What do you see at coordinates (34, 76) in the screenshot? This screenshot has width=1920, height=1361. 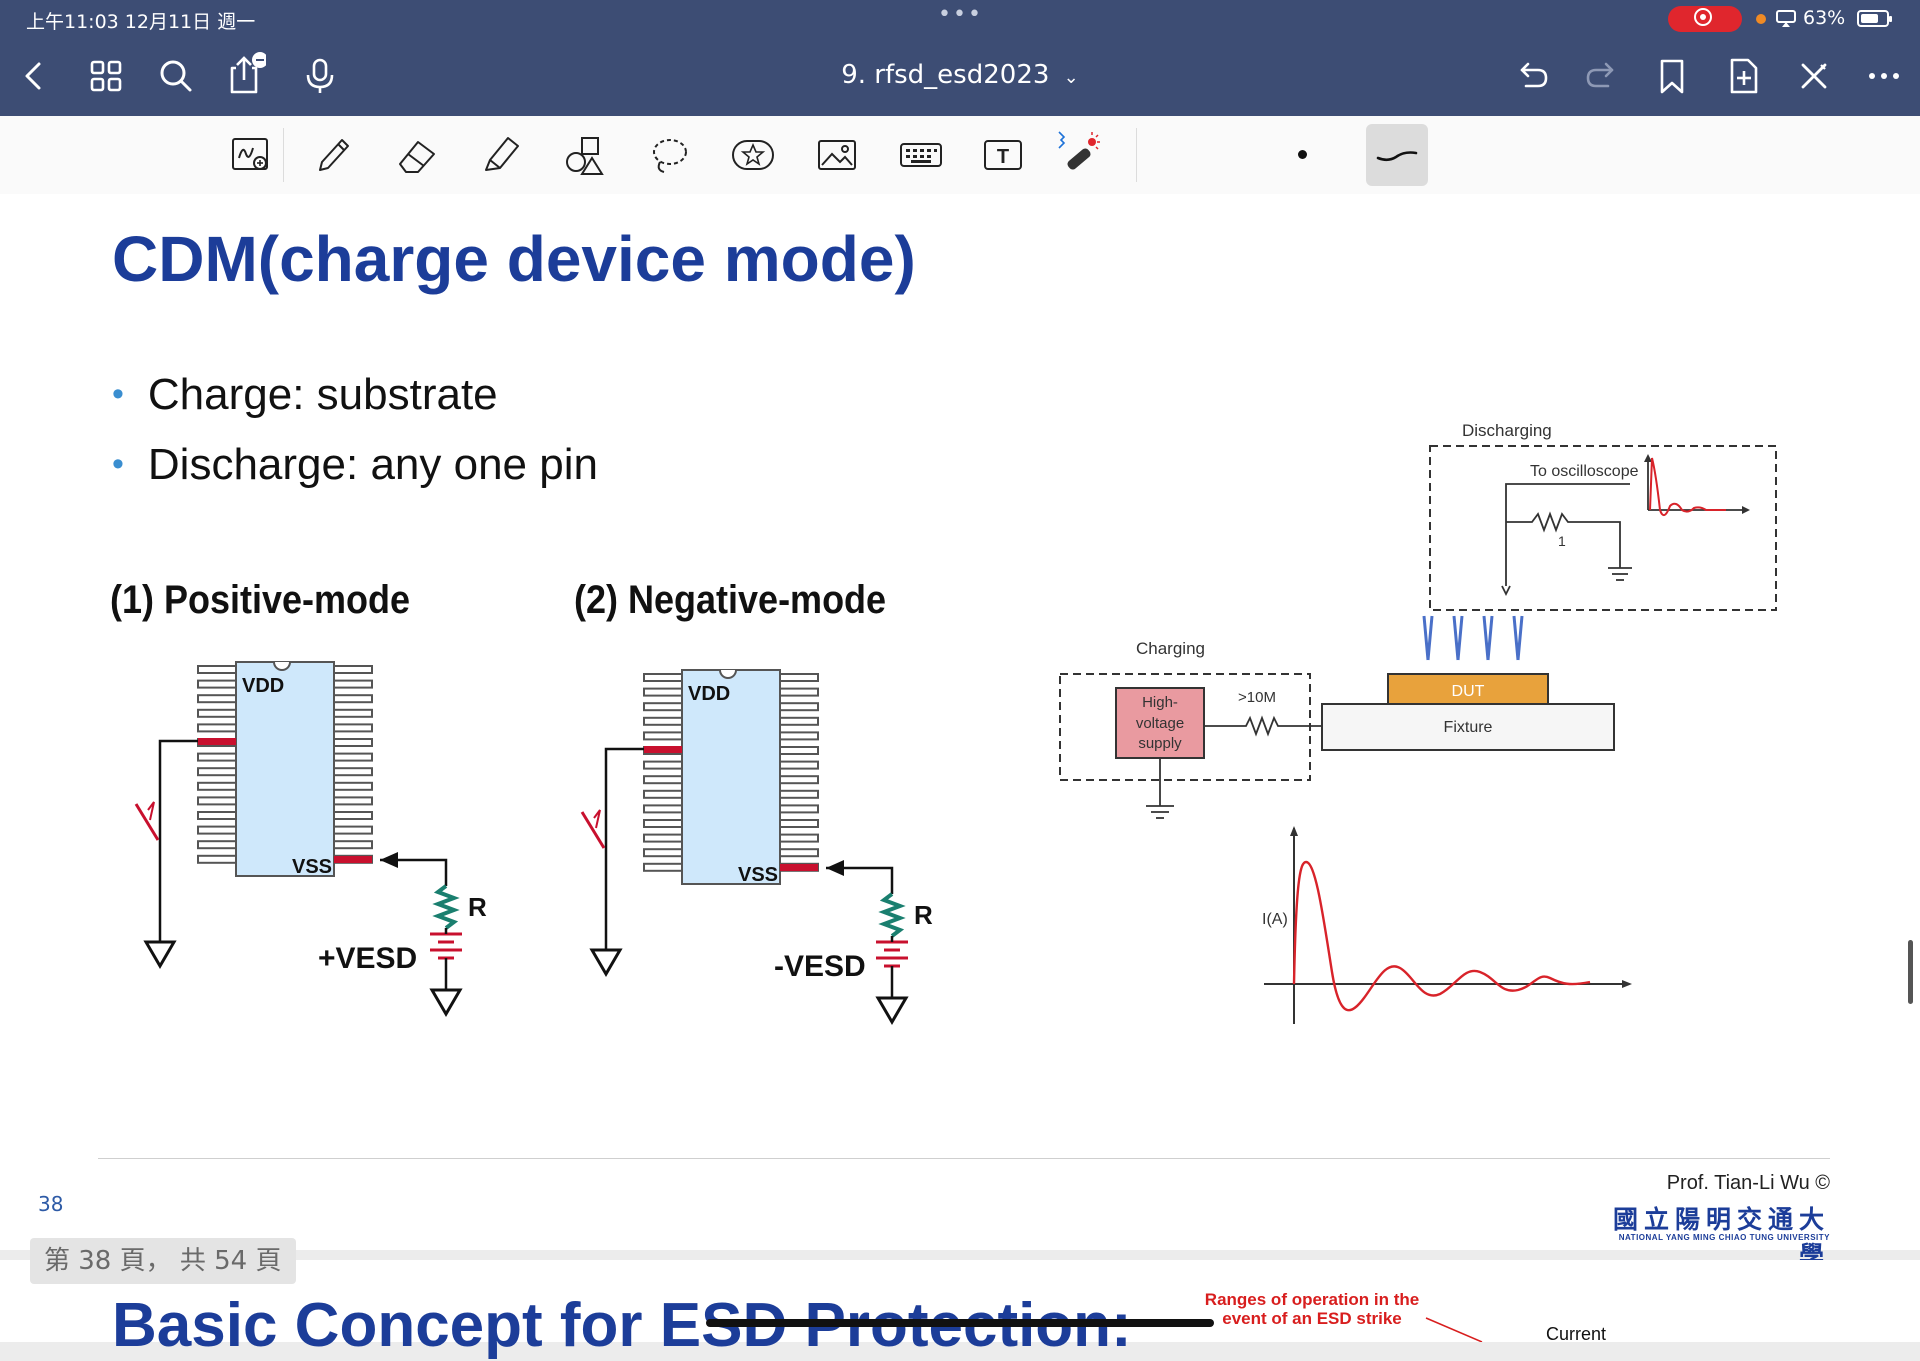 I see `back-chevron-icon` at bounding box center [34, 76].